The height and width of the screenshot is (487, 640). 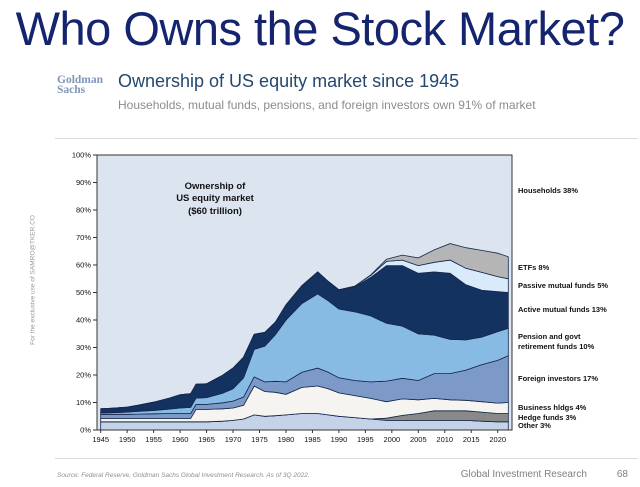 I want to click on x-tick-label: 1965, so click(x=206, y=439).